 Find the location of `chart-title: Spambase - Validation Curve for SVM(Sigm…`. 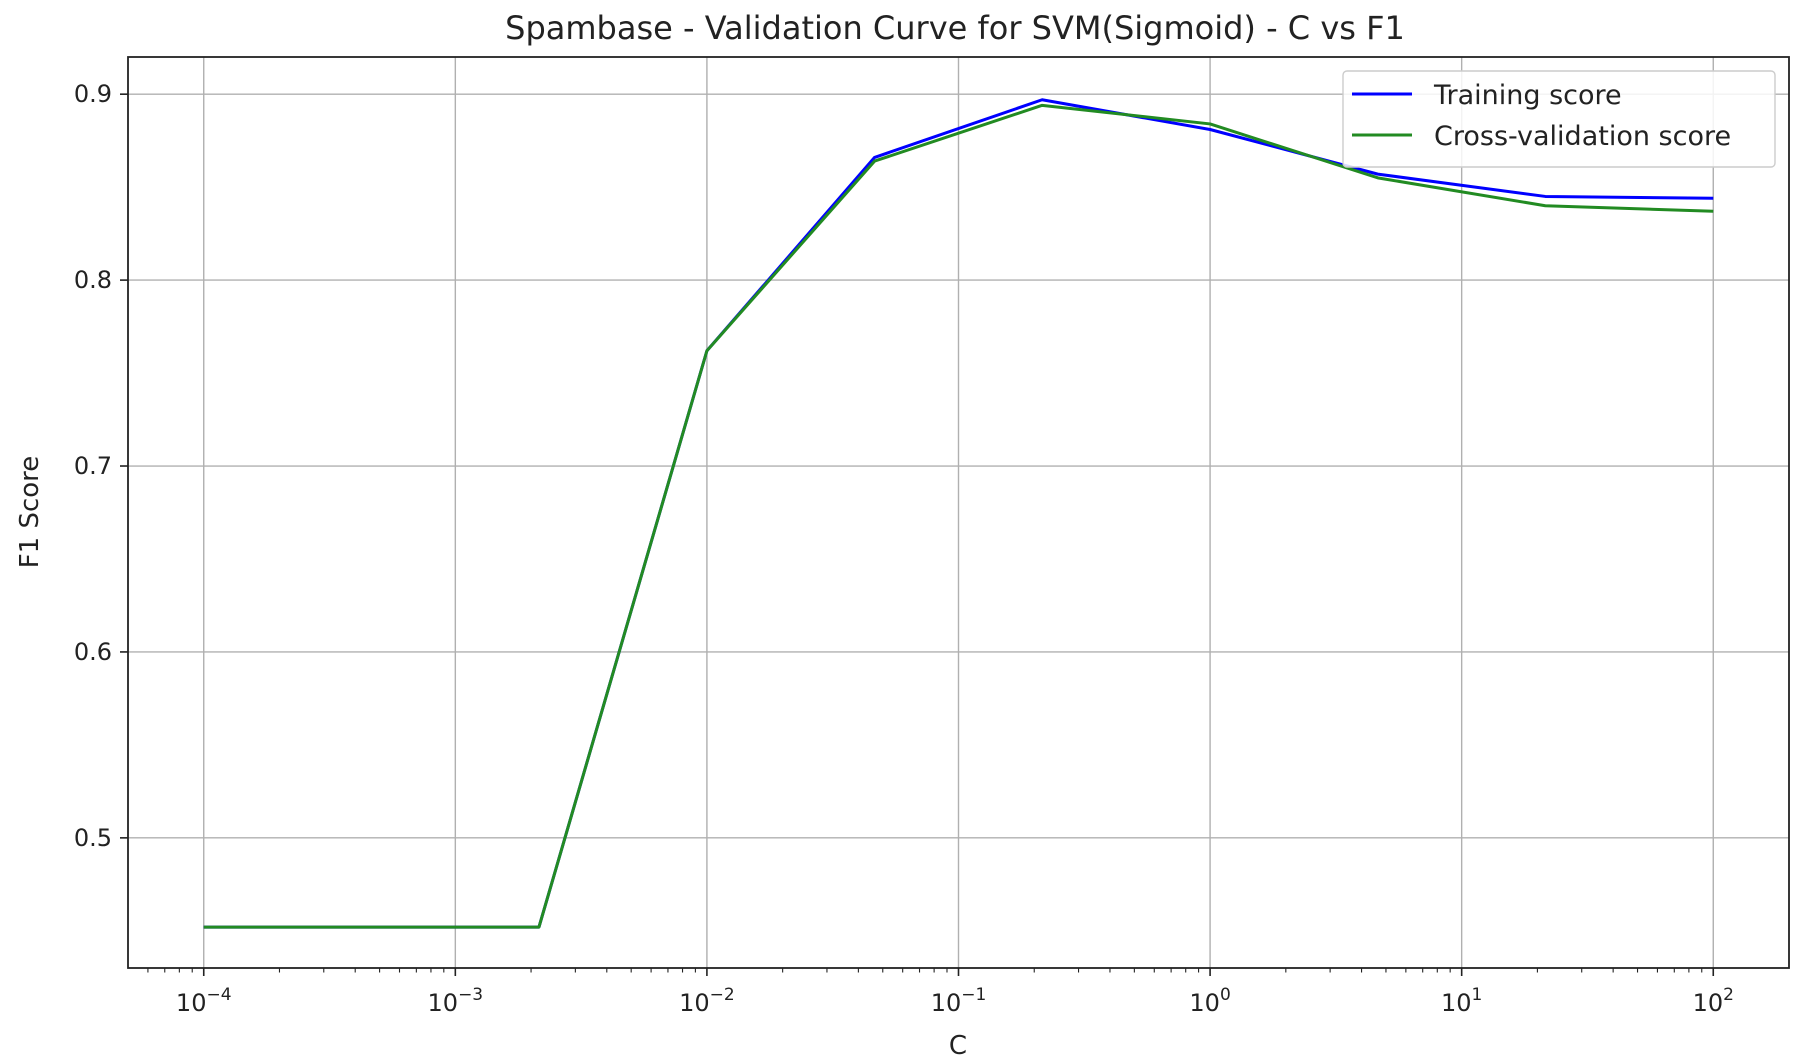

chart-title: Spambase - Validation Curve for SVM(Sigm… is located at coordinates (955, 28).